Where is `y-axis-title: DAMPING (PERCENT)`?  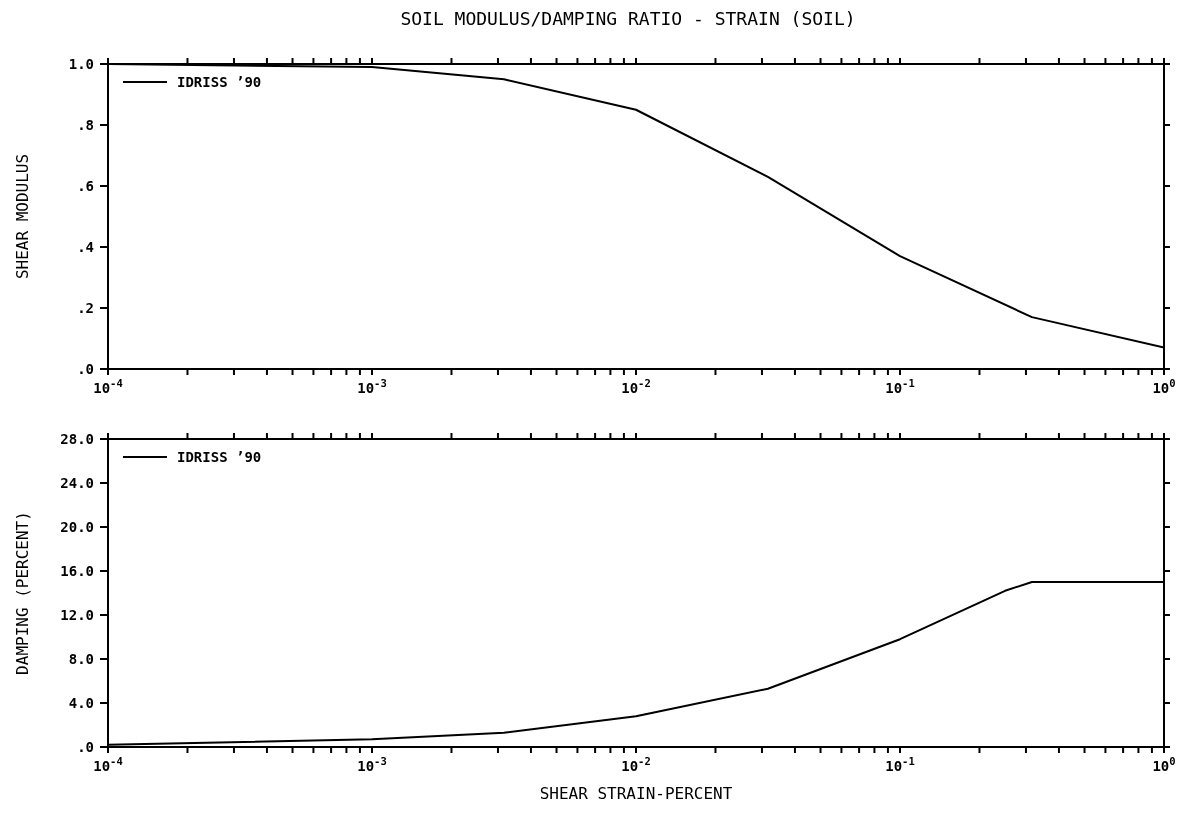
y-axis-title: DAMPING (PERCENT) is located at coordinates (22, 593).